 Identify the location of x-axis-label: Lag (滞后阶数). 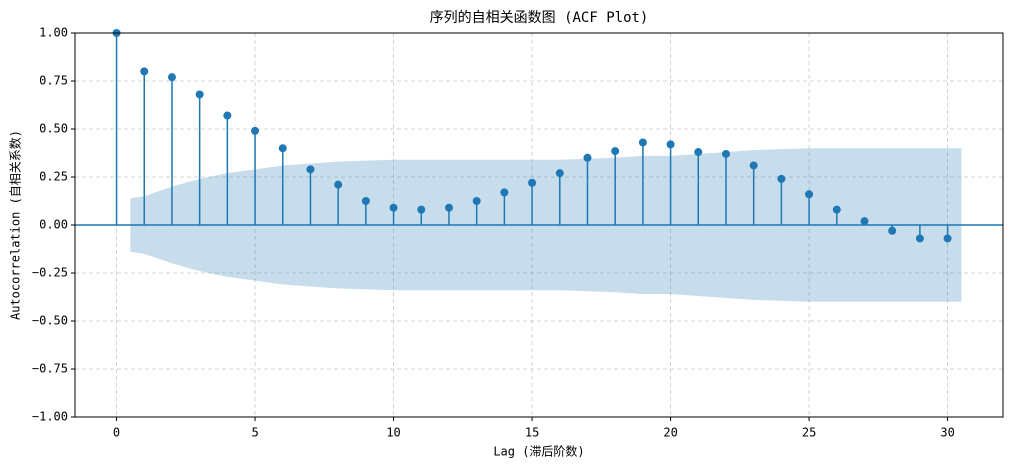
(538, 451).